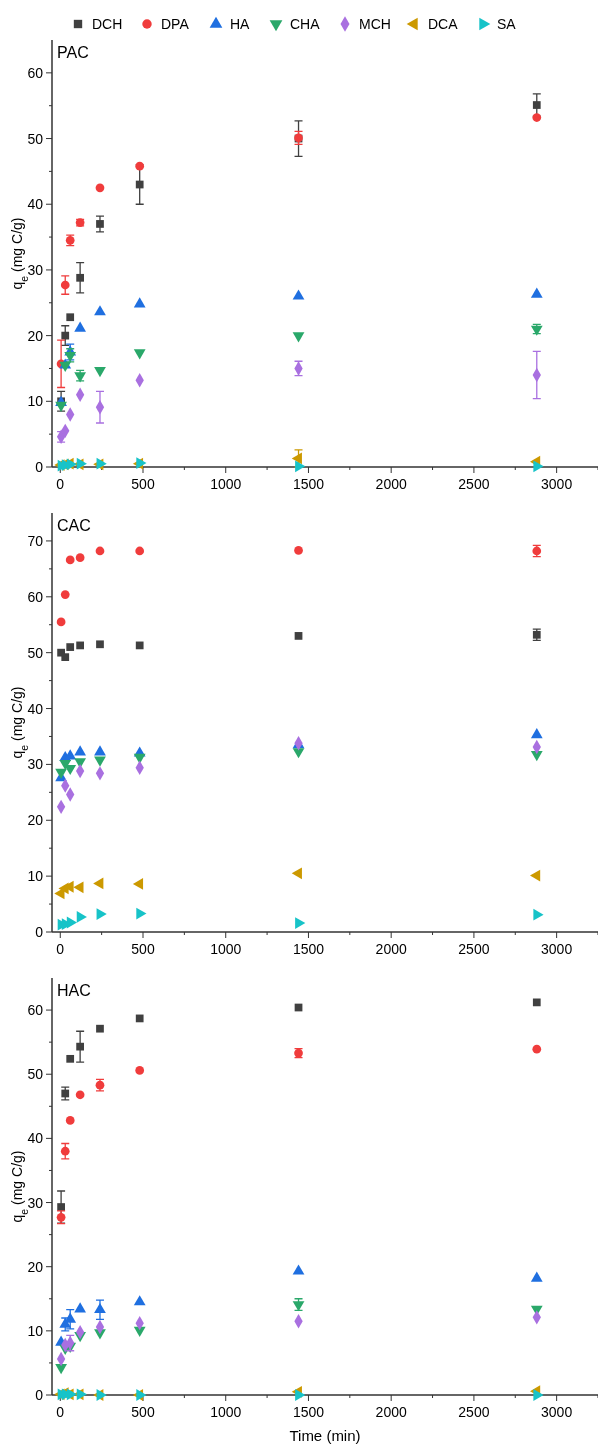  What do you see at coordinates (375, 24) in the screenshot?
I see `legend-label: MCH` at bounding box center [375, 24].